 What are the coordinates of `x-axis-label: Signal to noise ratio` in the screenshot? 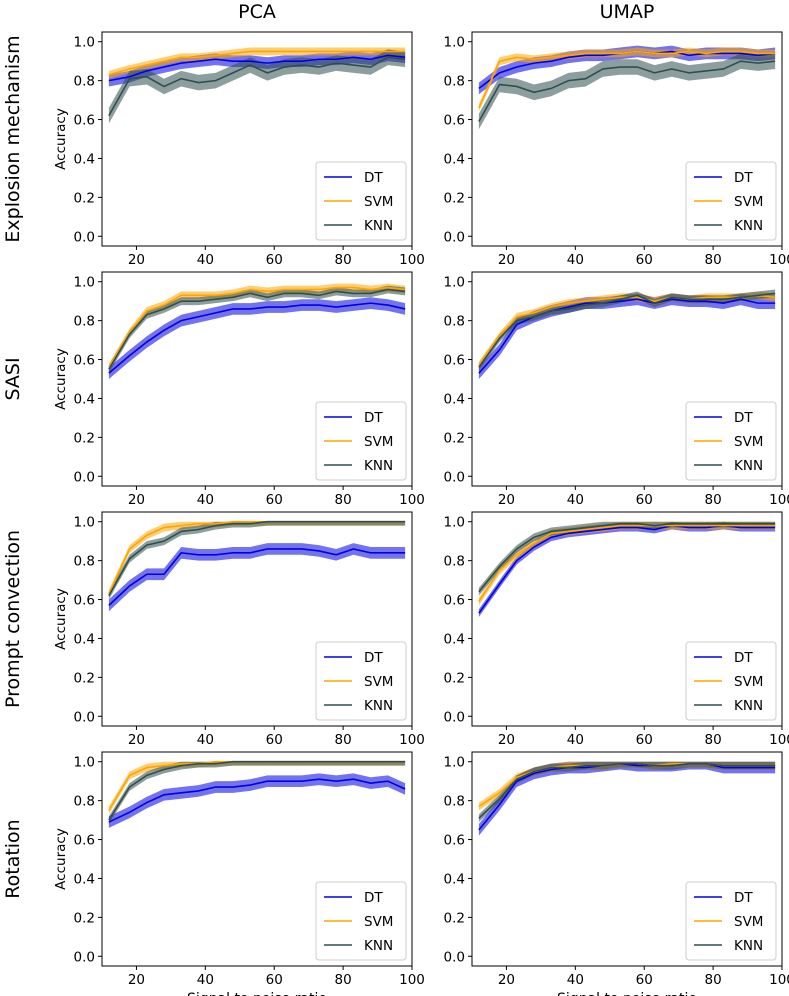 It's located at (257, 993).